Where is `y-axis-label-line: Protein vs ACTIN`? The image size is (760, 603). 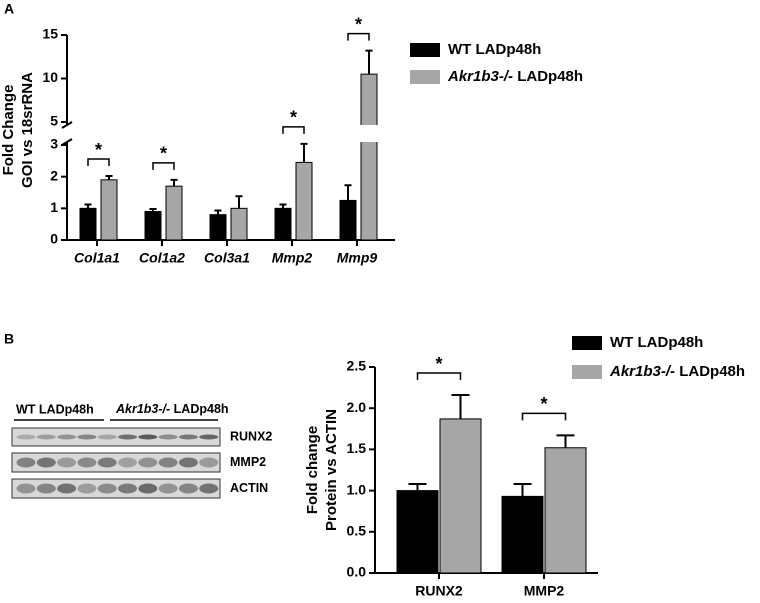 y-axis-label-line: Protein vs ACTIN is located at coordinates (331, 470).